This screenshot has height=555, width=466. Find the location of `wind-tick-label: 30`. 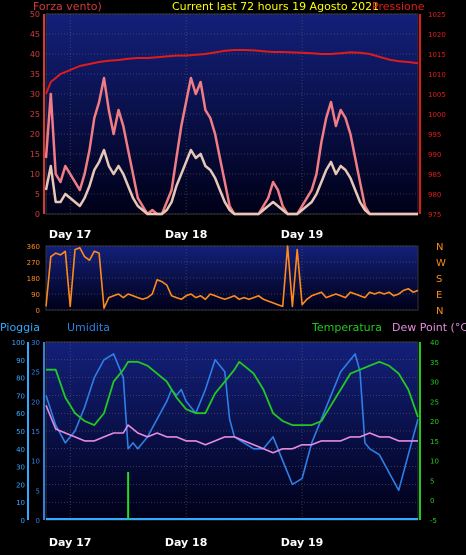

wind-tick-label: 30 is located at coordinates (35, 94).